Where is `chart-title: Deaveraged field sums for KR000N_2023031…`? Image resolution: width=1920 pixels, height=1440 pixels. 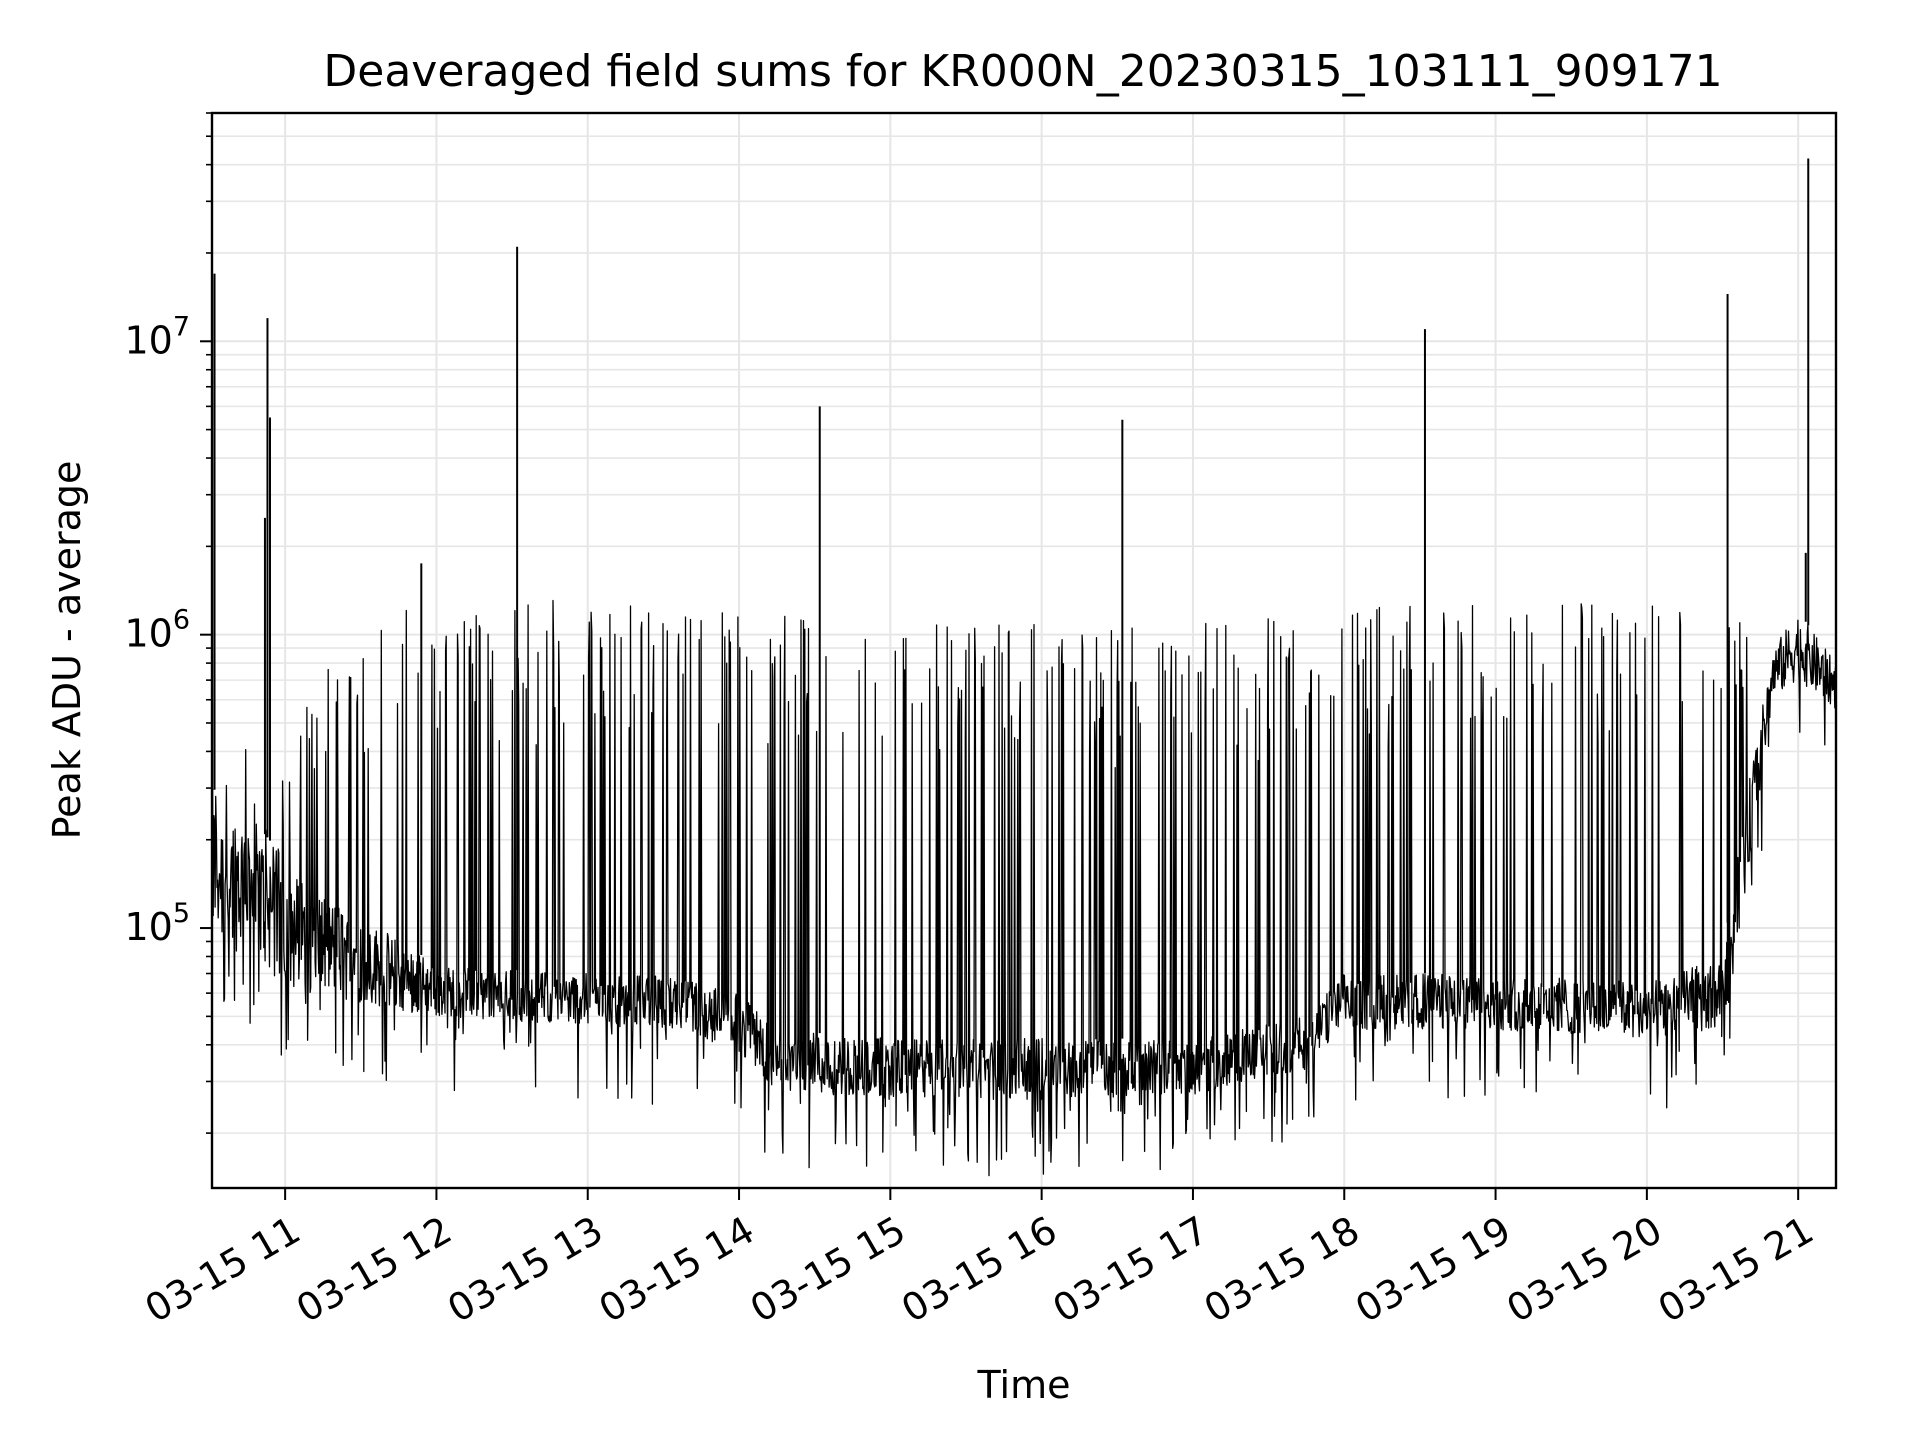
chart-title: Deaveraged field sums for KR000N_2023031… is located at coordinates (1022, 71).